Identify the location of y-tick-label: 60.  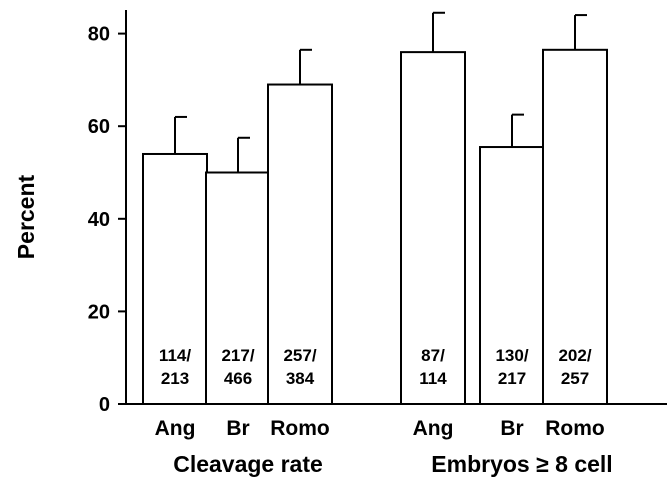
(99, 127).